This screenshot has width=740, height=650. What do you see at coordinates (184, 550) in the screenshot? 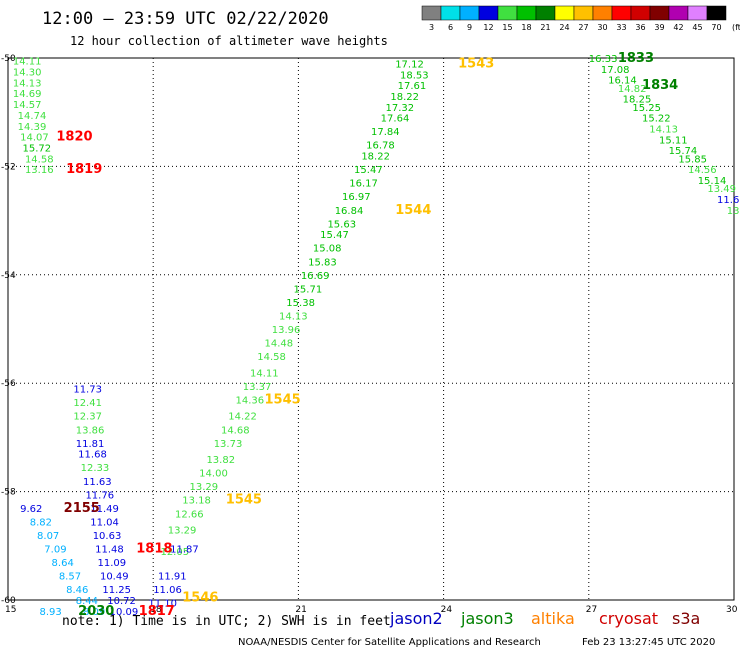
I see `wave-height-label: 11.87` at bounding box center [184, 550].